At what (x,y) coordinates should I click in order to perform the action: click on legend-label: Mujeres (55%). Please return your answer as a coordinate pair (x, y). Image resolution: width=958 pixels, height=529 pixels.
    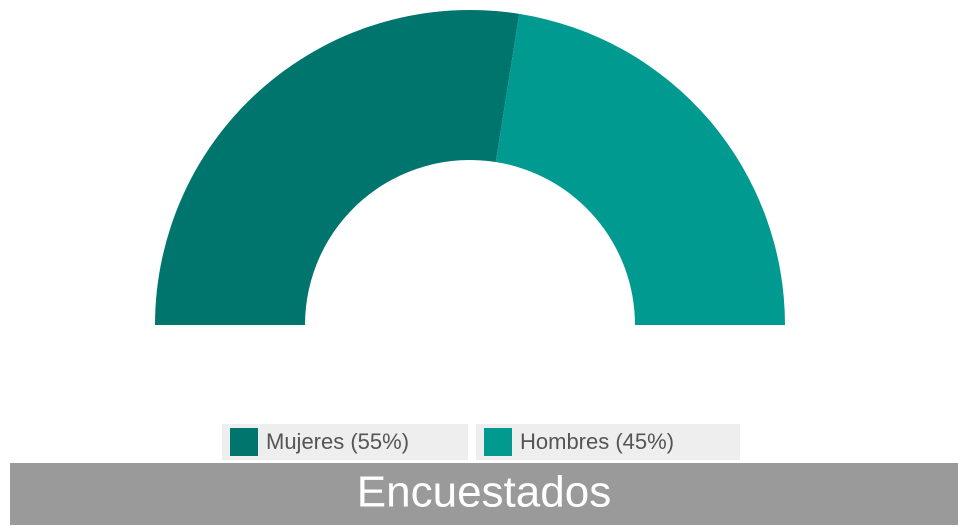
    Looking at the image, I should click on (337, 441).